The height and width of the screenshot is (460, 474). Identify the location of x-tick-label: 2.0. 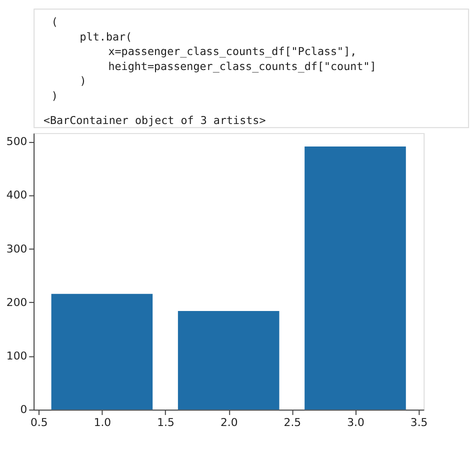
(229, 422).